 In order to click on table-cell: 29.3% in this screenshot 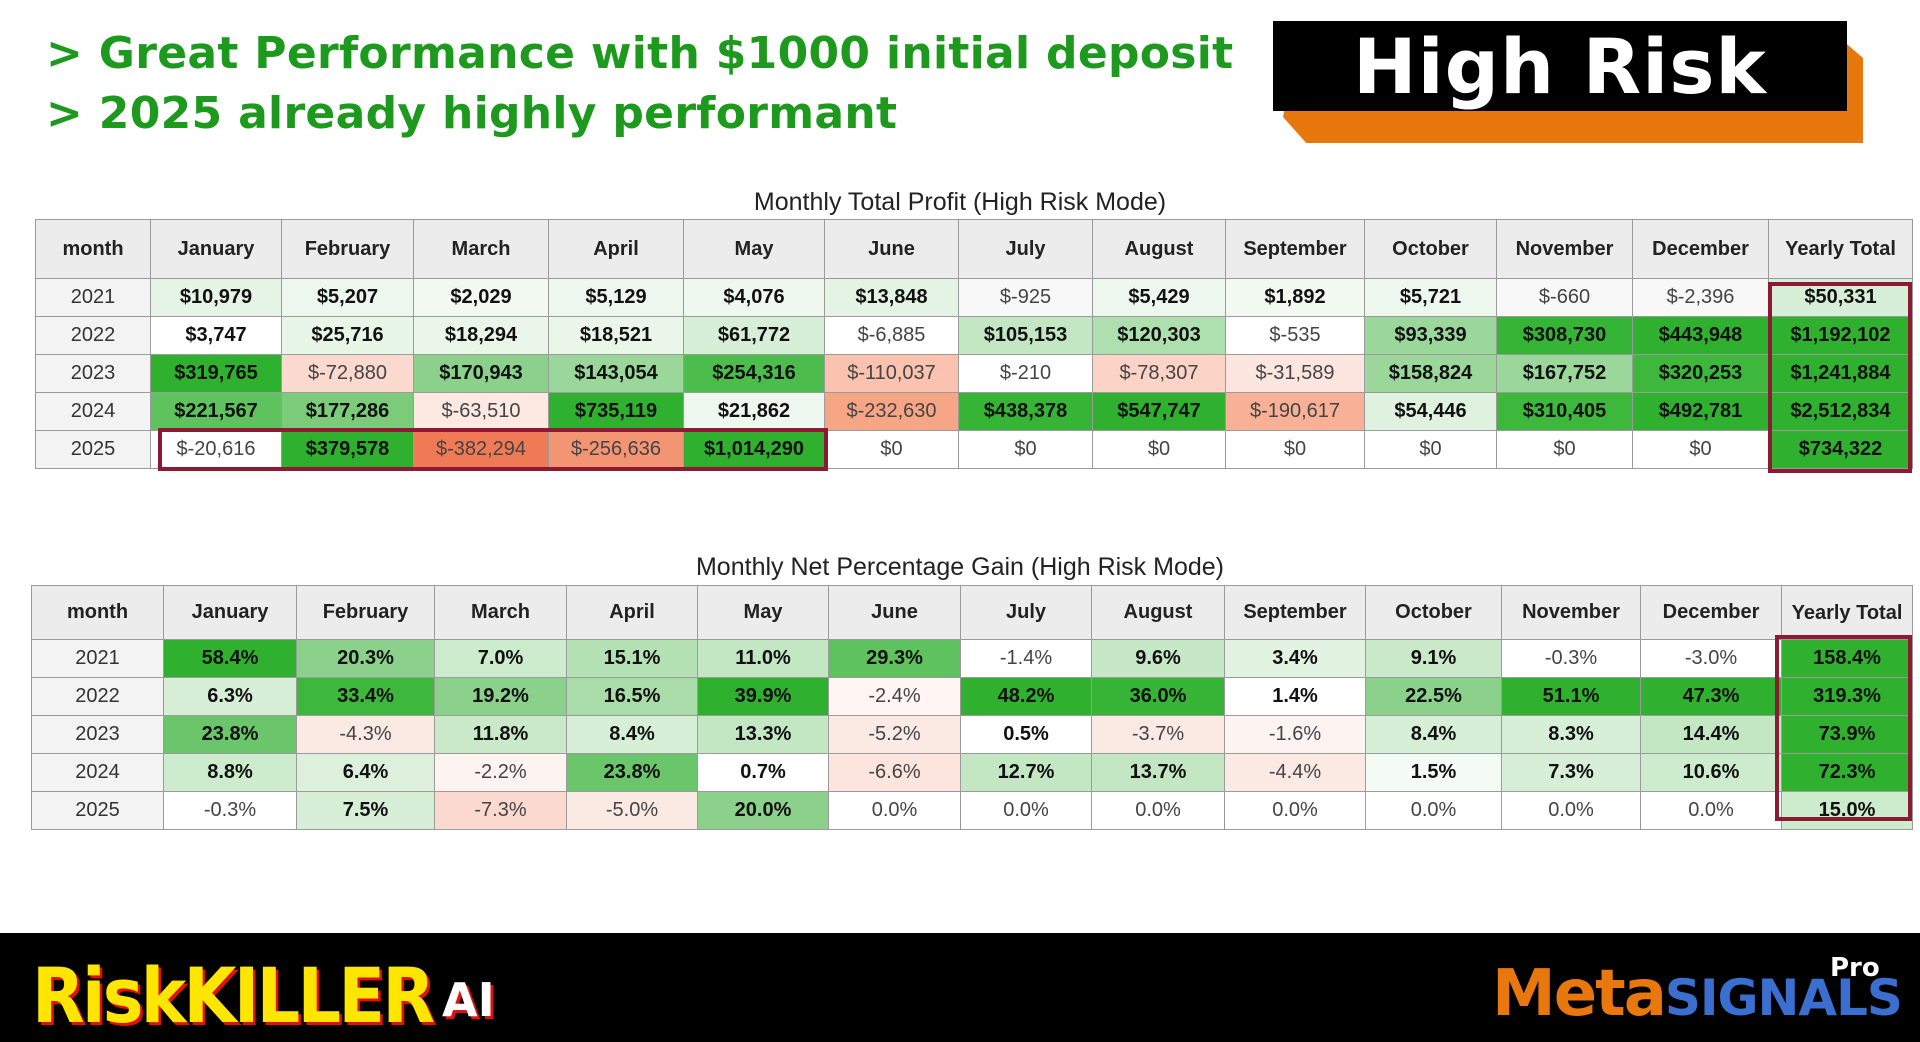, I will do `click(894, 658)`.